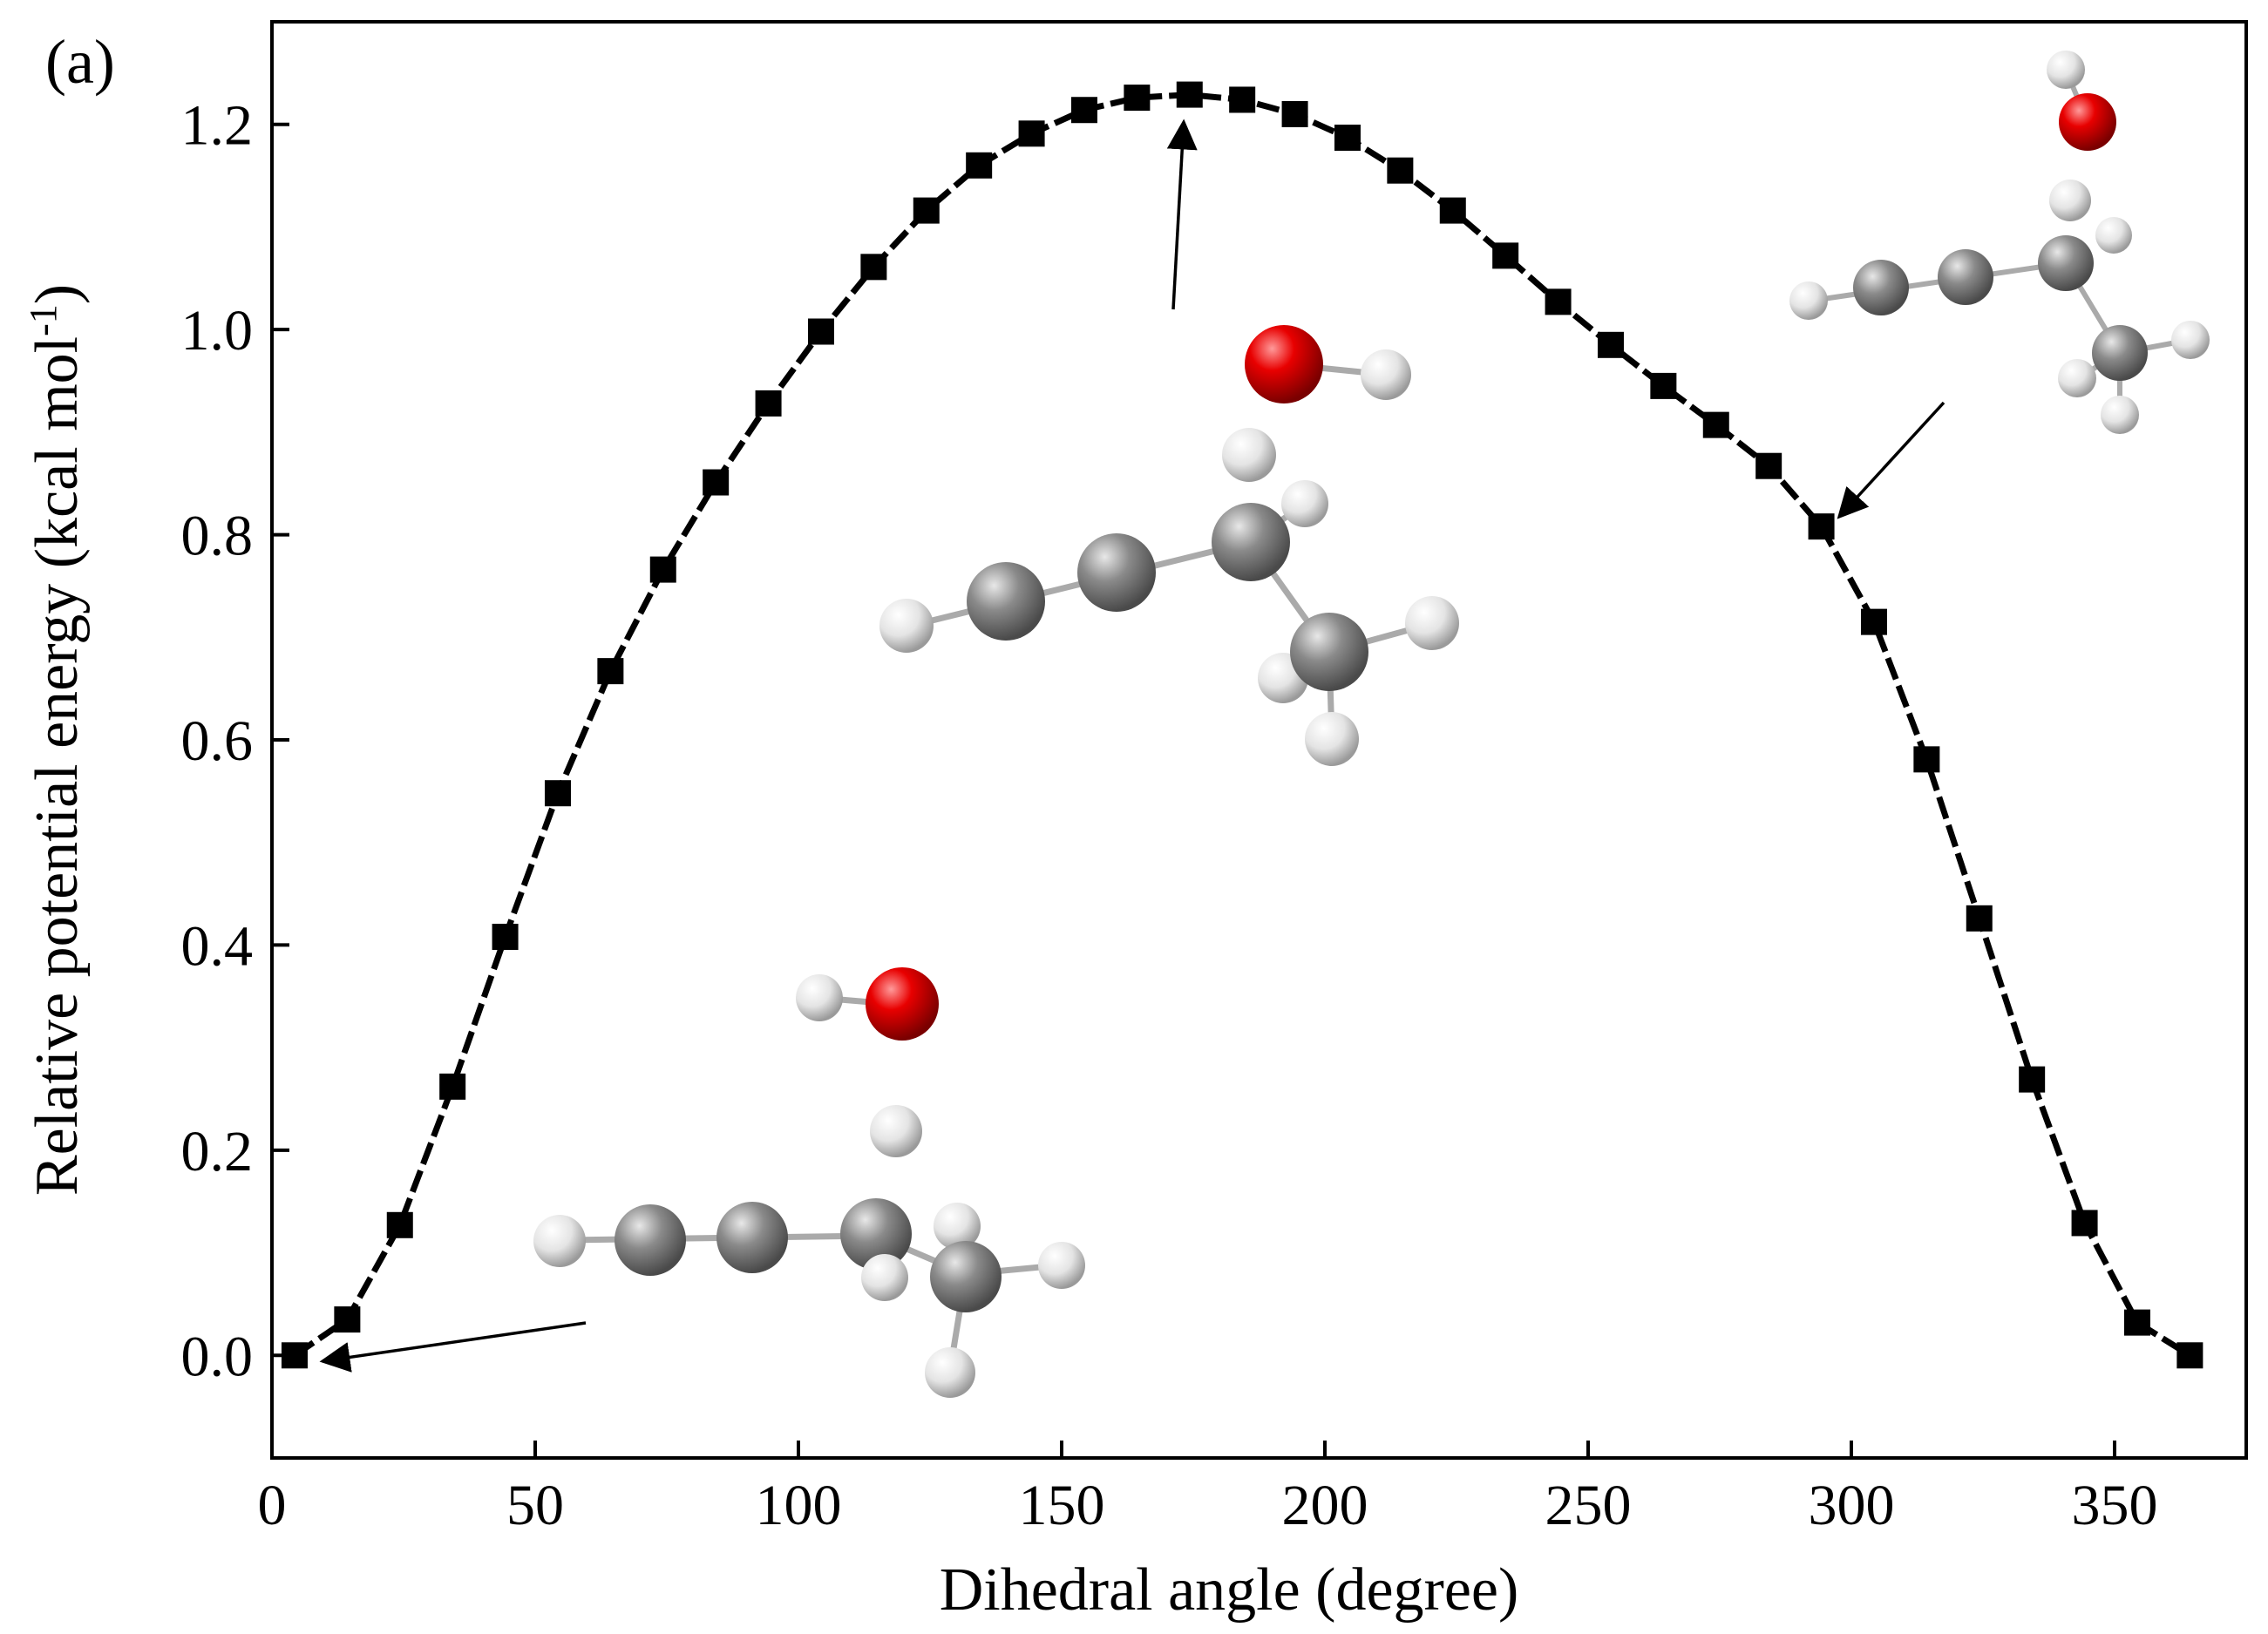 Image resolution: width=2268 pixels, height=1634 pixels. I want to click on y-tick-label: 0.0, so click(218, 1356).